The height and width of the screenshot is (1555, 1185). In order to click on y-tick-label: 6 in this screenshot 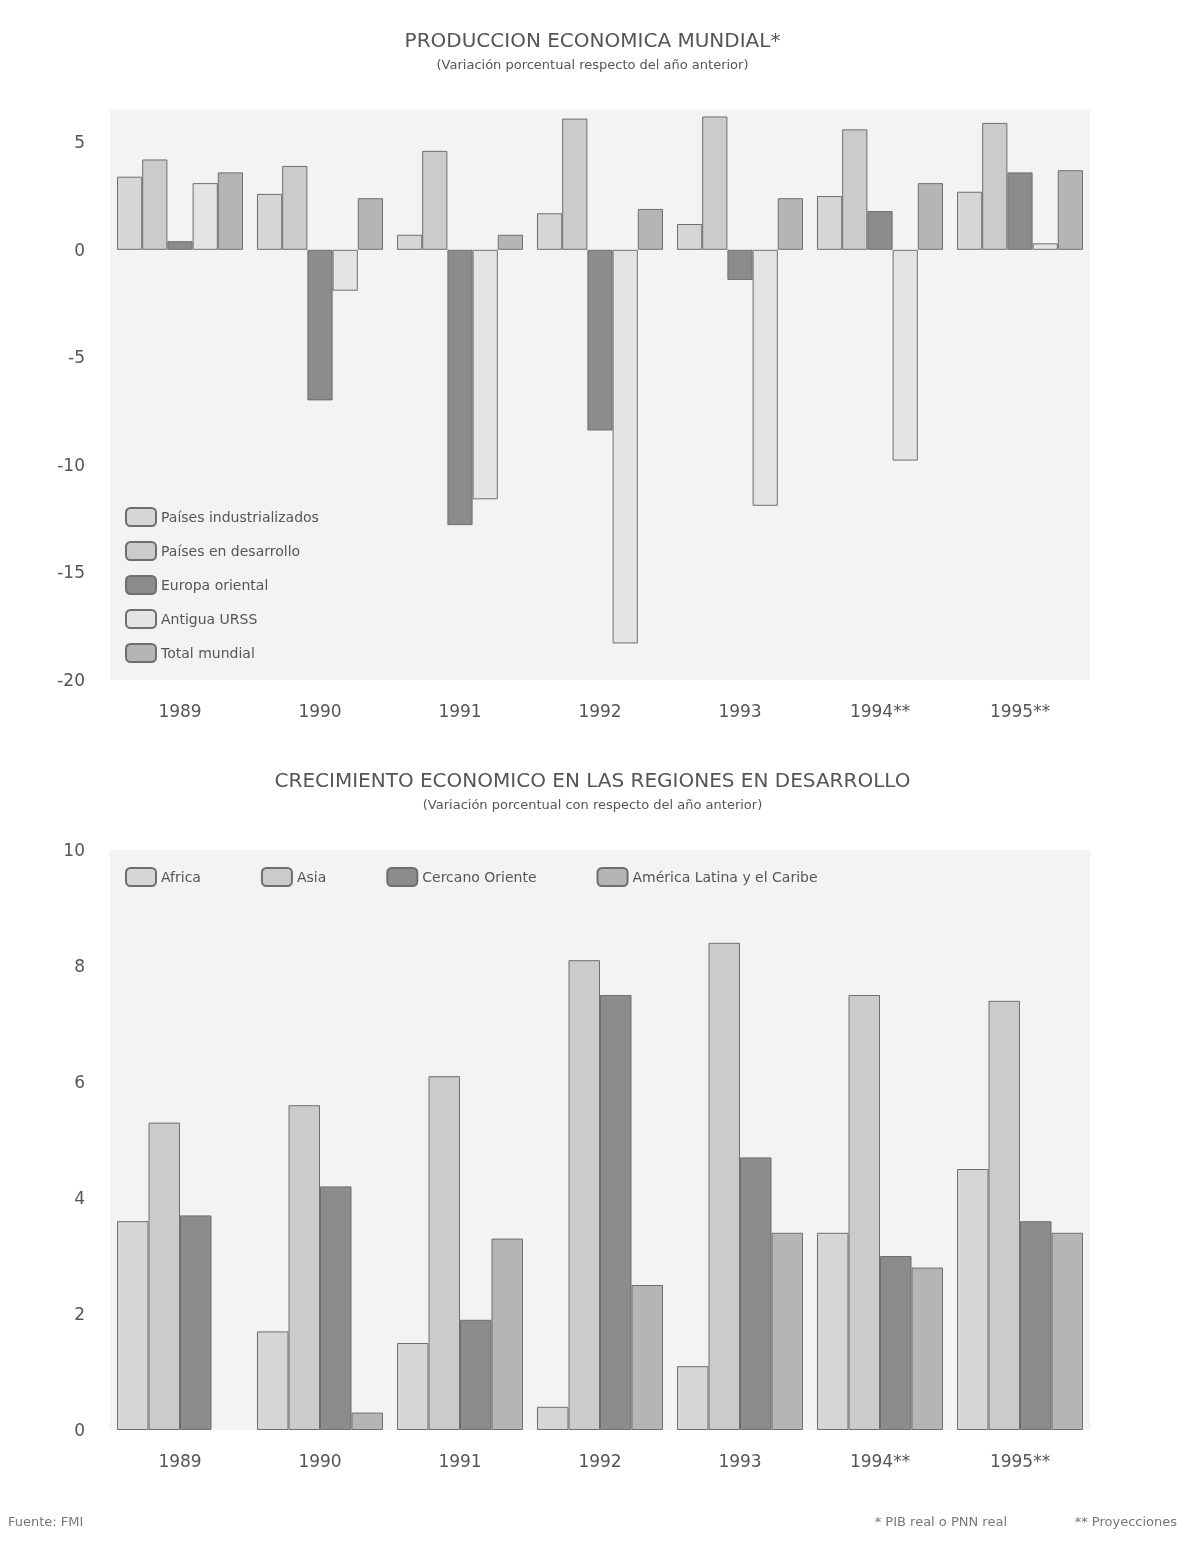, I will do `click(79, 1082)`.